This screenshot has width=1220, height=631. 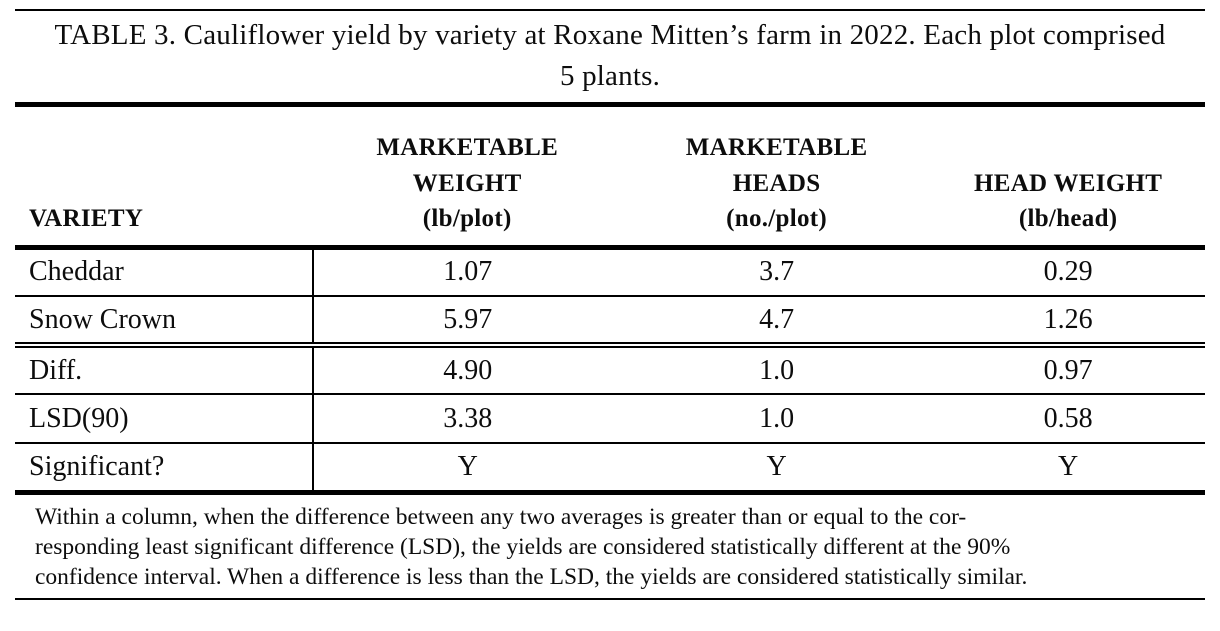 What do you see at coordinates (1068, 322) in the screenshot?
I see `cell-head-weight: 1.26` at bounding box center [1068, 322].